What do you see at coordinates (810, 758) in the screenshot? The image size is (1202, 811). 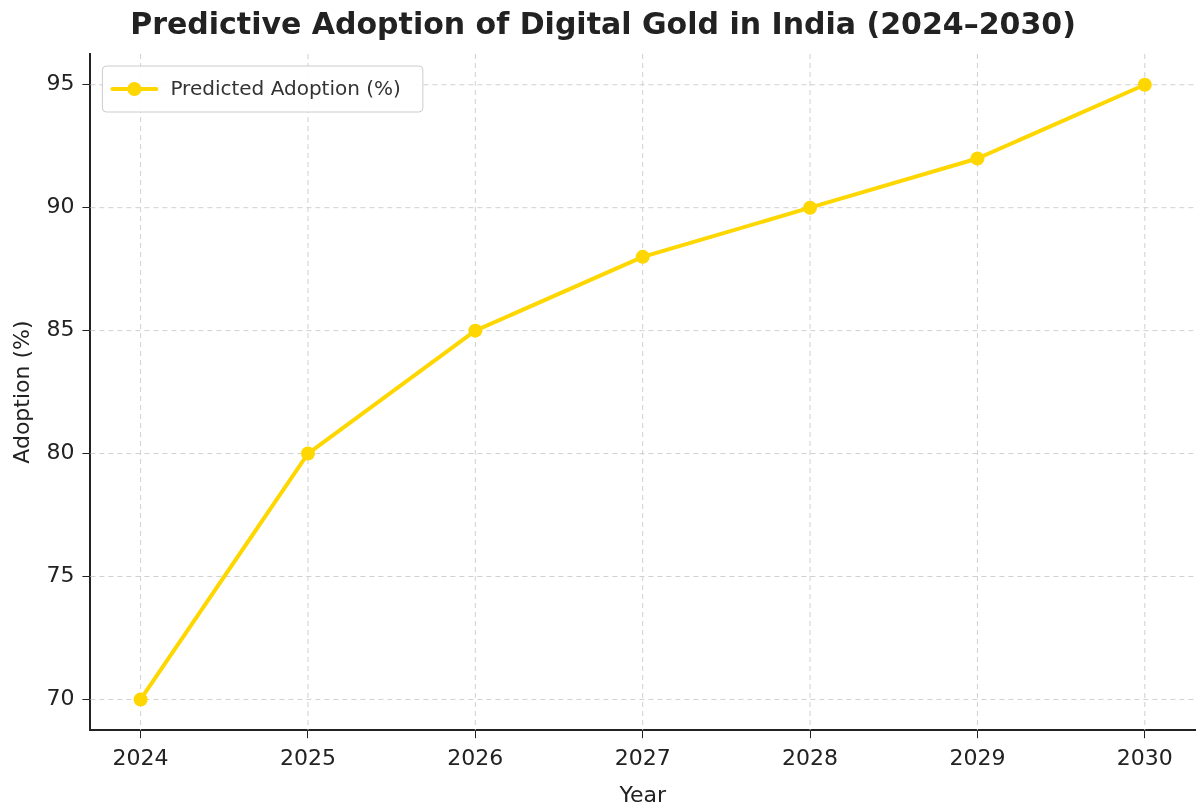 I see `x-tick-label: 2028` at bounding box center [810, 758].